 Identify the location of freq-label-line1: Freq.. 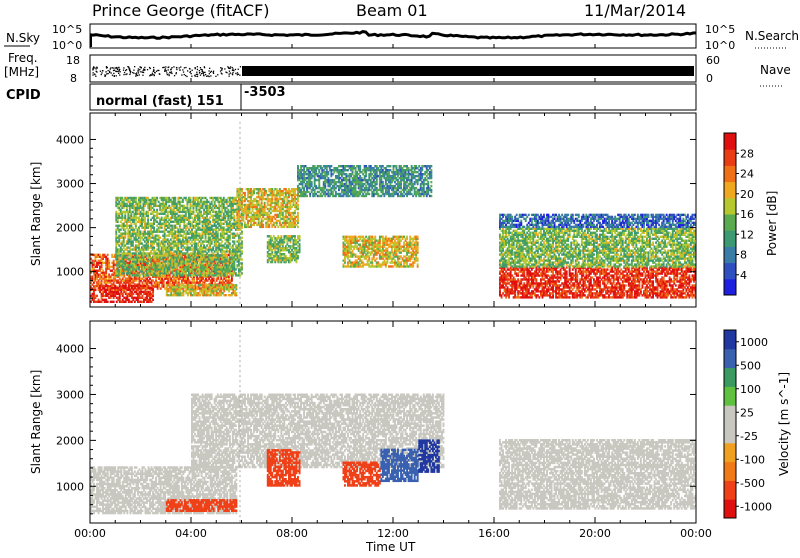
(23, 58).